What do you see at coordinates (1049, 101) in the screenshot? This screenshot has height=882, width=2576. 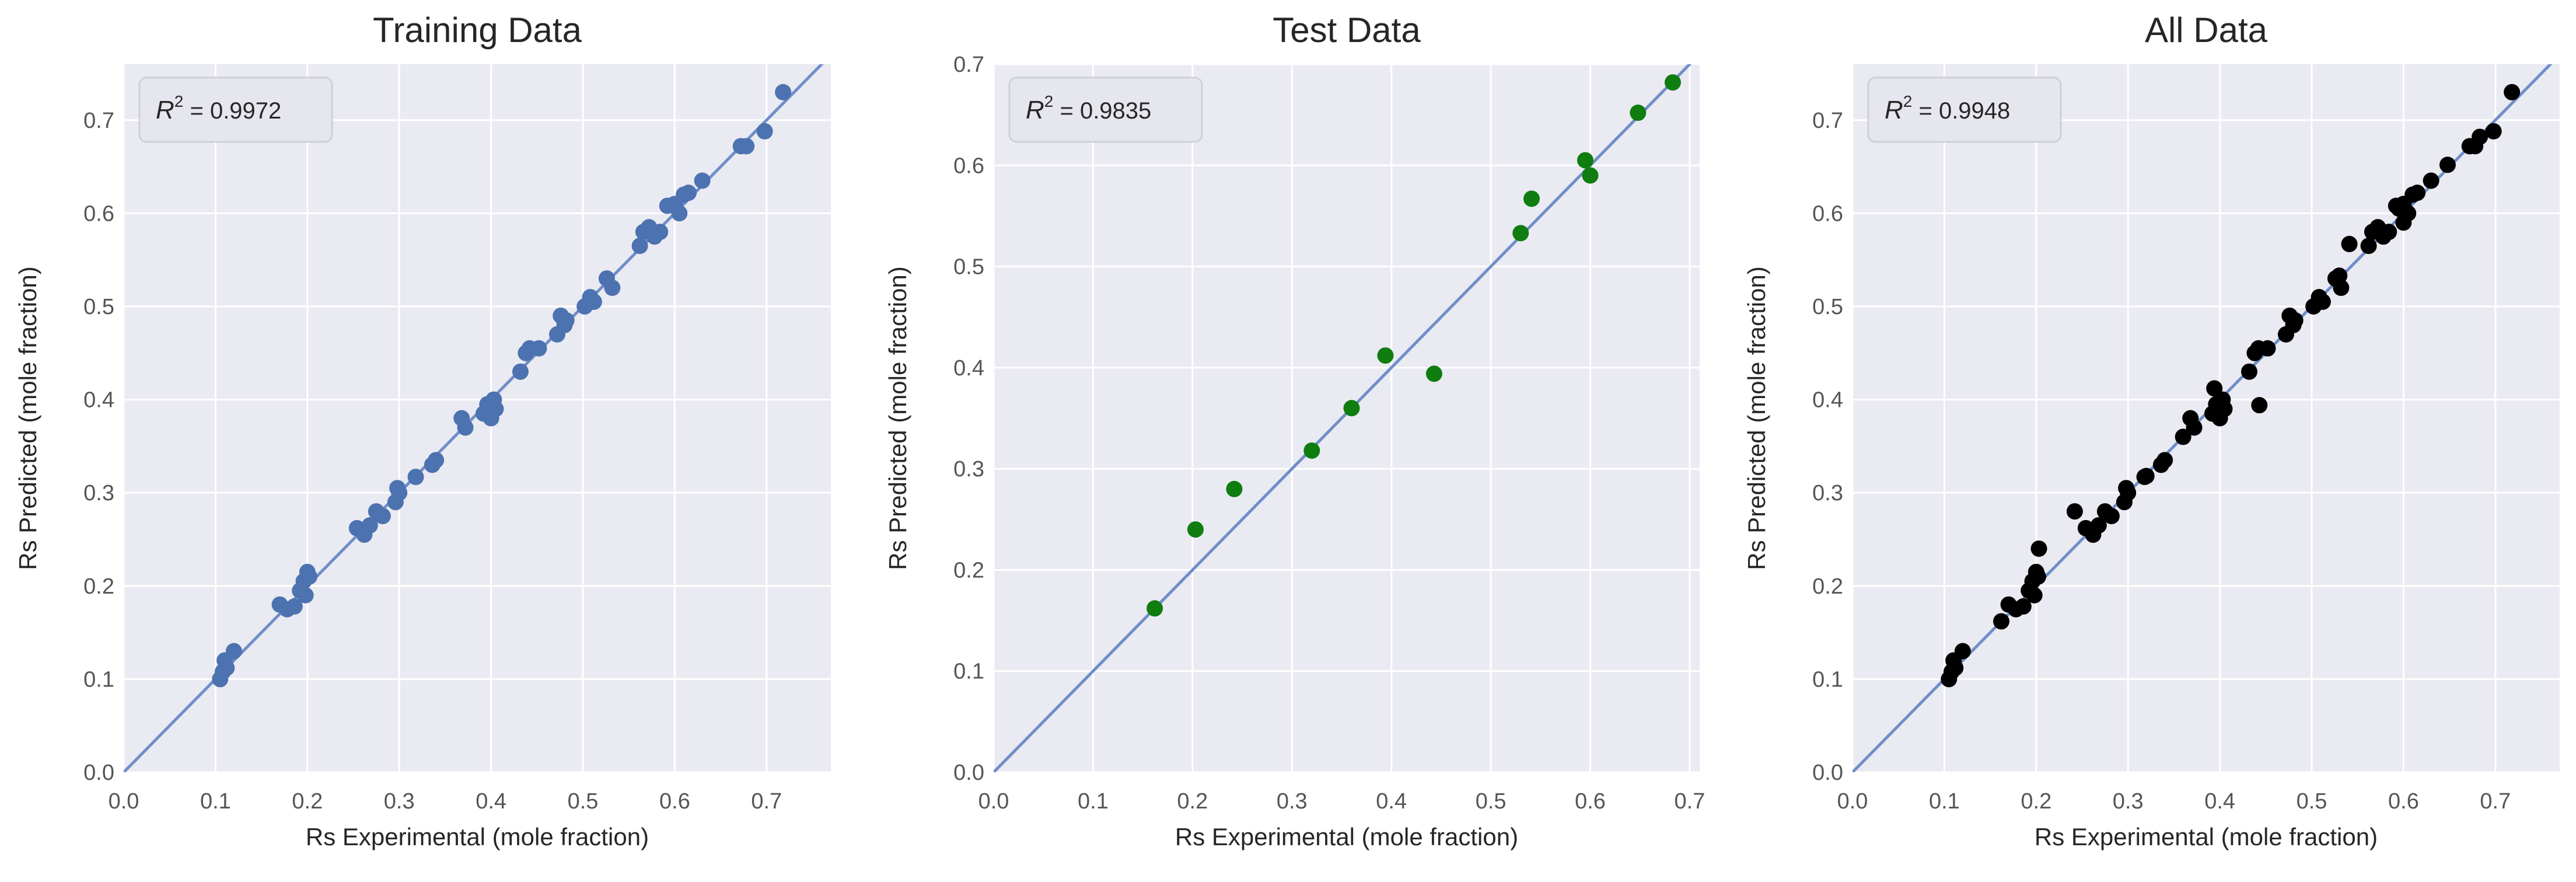 I see `r2-superscript: 2` at bounding box center [1049, 101].